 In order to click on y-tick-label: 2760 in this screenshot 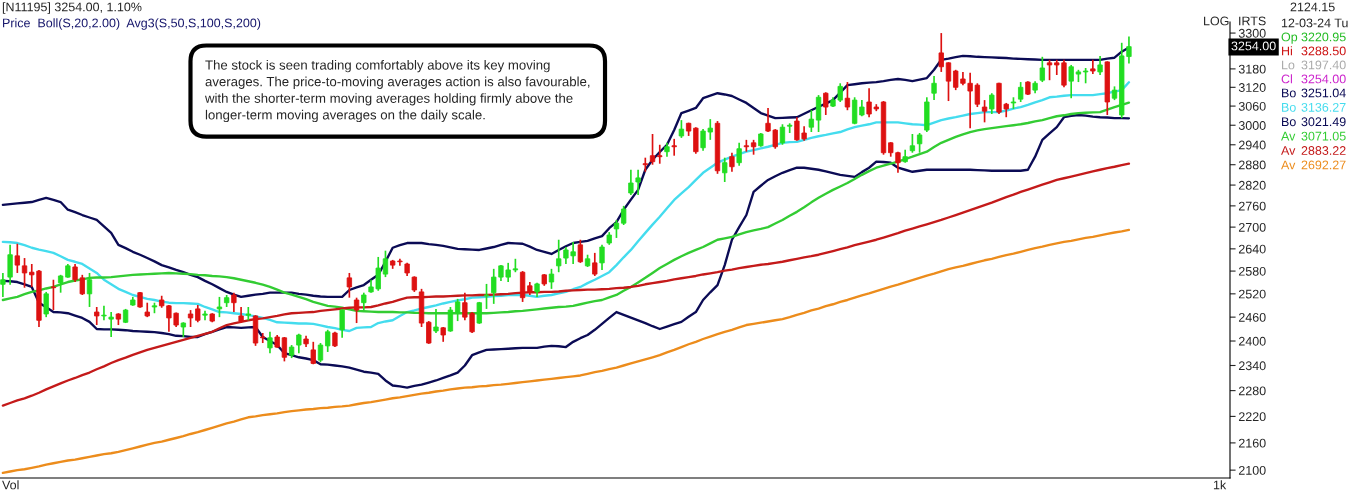, I will do `click(1252, 206)`.